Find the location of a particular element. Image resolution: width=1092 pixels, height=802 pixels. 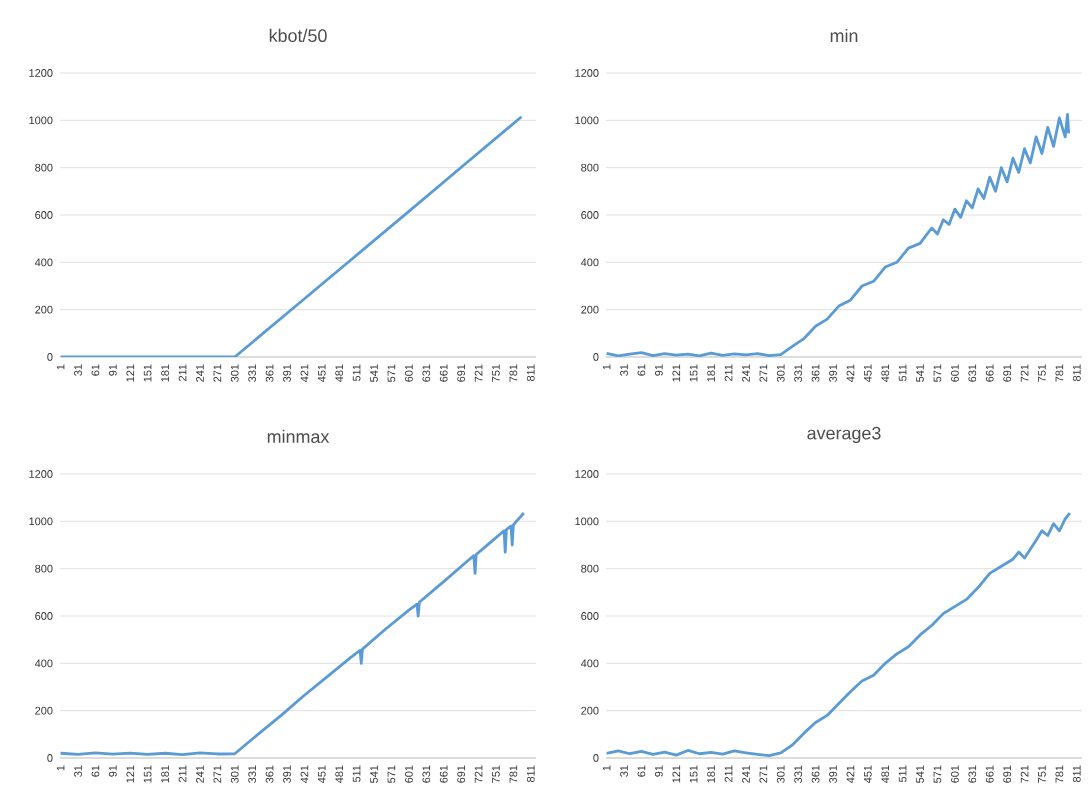

chart-title: kbot/50 is located at coordinates (298, 35).